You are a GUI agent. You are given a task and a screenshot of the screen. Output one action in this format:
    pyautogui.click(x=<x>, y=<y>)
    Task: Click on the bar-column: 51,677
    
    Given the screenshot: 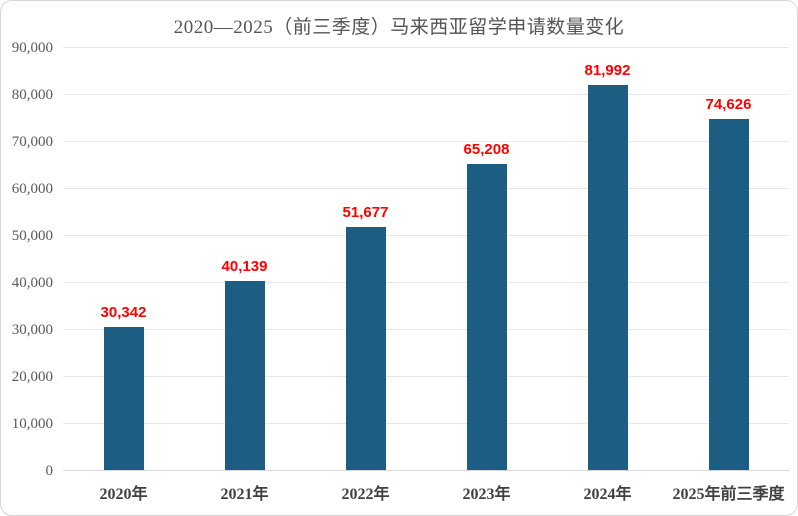 What is the action you would take?
    pyautogui.click(x=365, y=259)
    